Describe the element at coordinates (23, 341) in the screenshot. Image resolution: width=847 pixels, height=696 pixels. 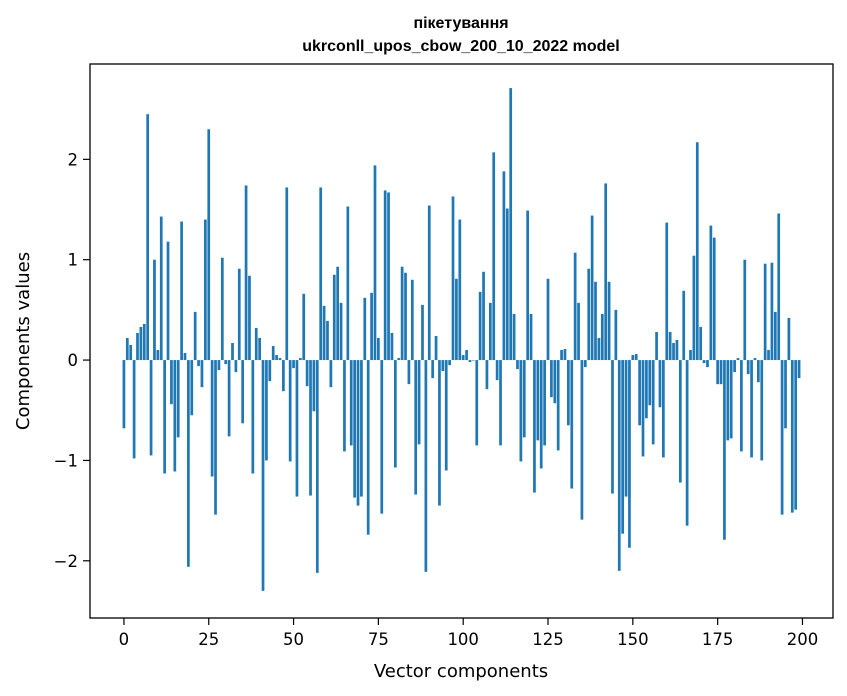
I see `y-axis-label: Components values` at that location.